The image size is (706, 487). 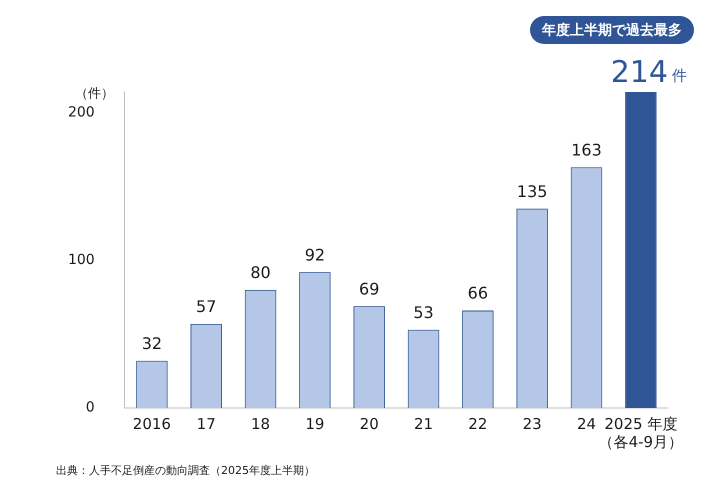 What do you see at coordinates (260, 272) in the screenshot?
I see `data-label: 80` at bounding box center [260, 272].